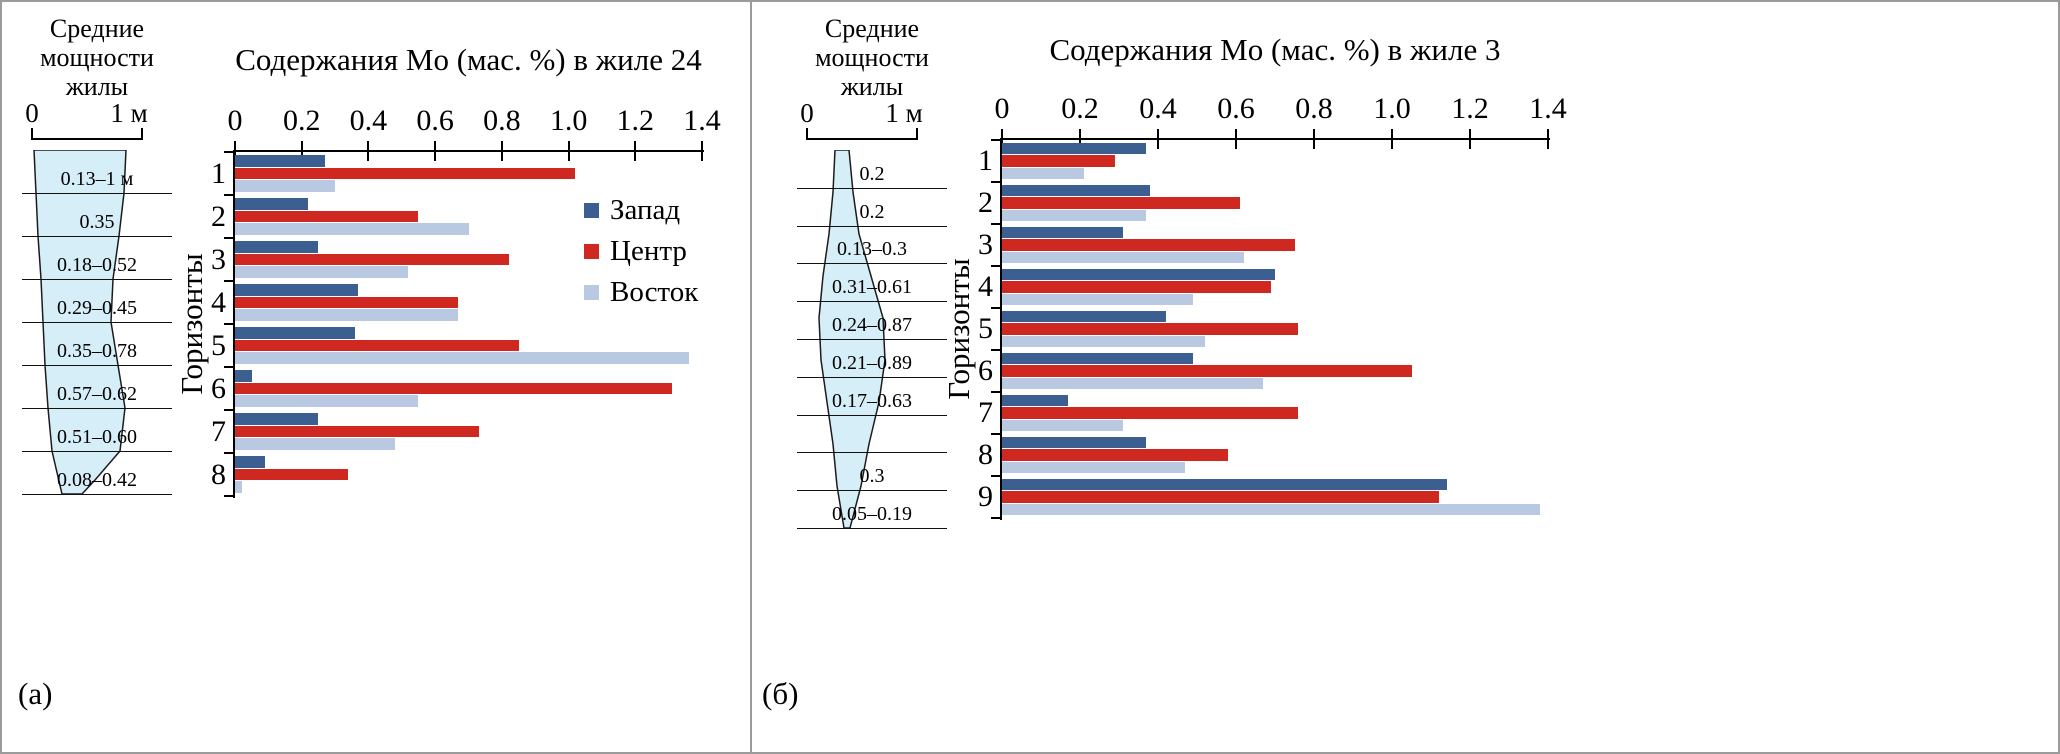 The image size is (2060, 754). I want to click on vein-interval-row: 0.35–0.78, so click(97, 344).